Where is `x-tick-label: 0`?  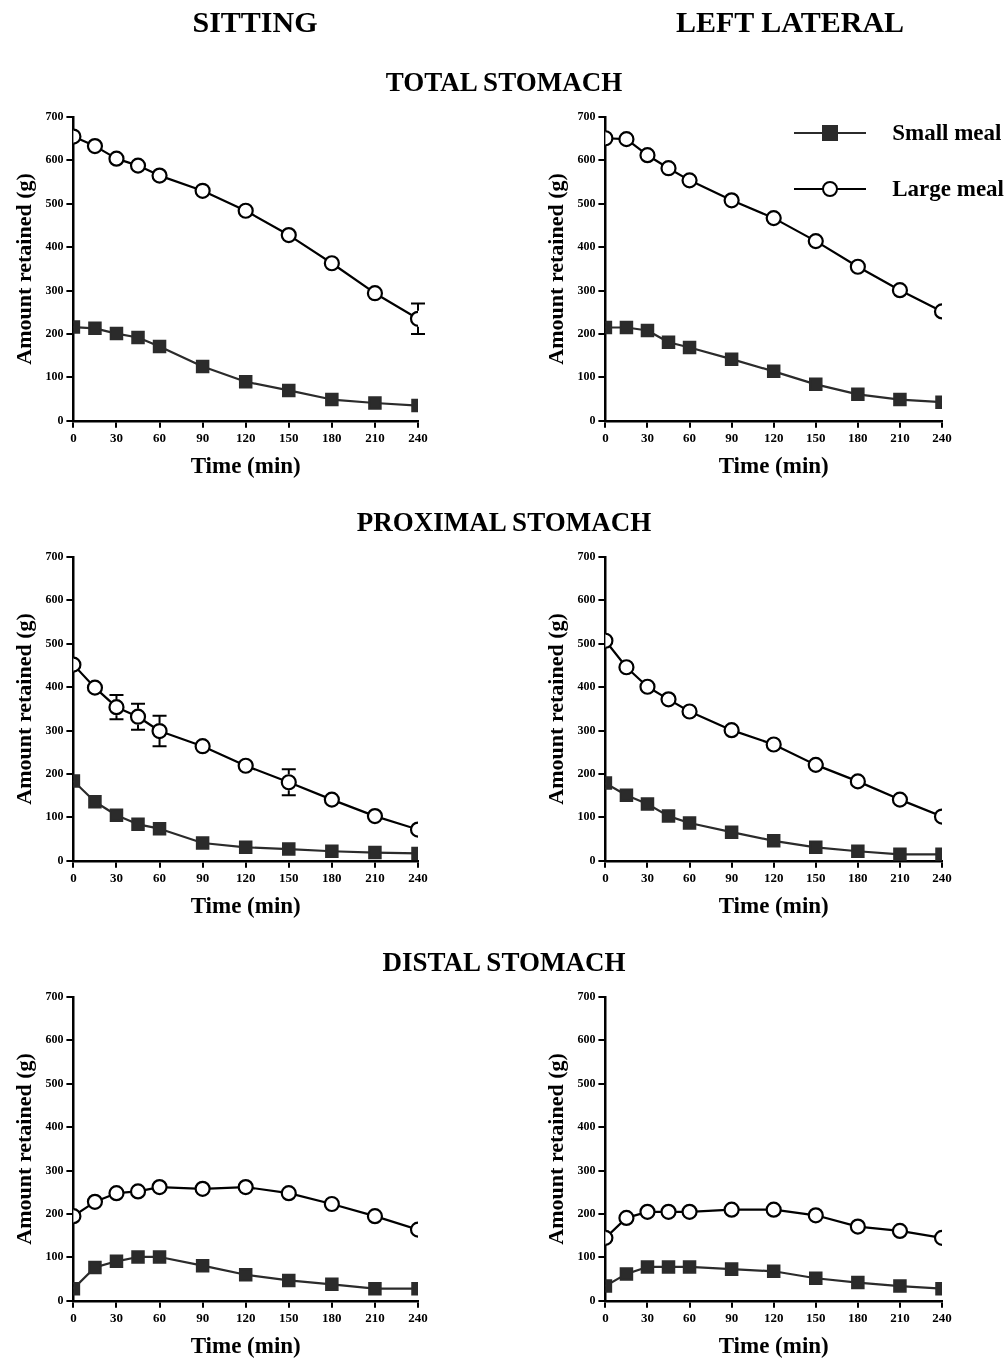
x-tick-label: 0 is located at coordinates (73, 1317).